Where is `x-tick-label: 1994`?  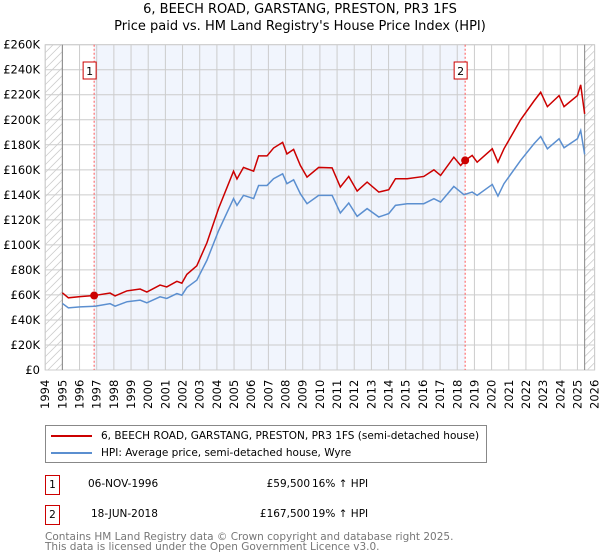 x-tick-label: 1994 is located at coordinates (45, 394).